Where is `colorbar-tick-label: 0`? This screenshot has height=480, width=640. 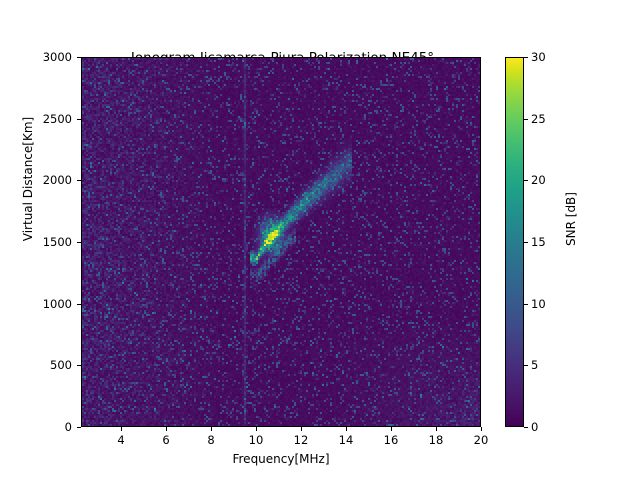 colorbar-tick-label: 0 is located at coordinates (535, 427).